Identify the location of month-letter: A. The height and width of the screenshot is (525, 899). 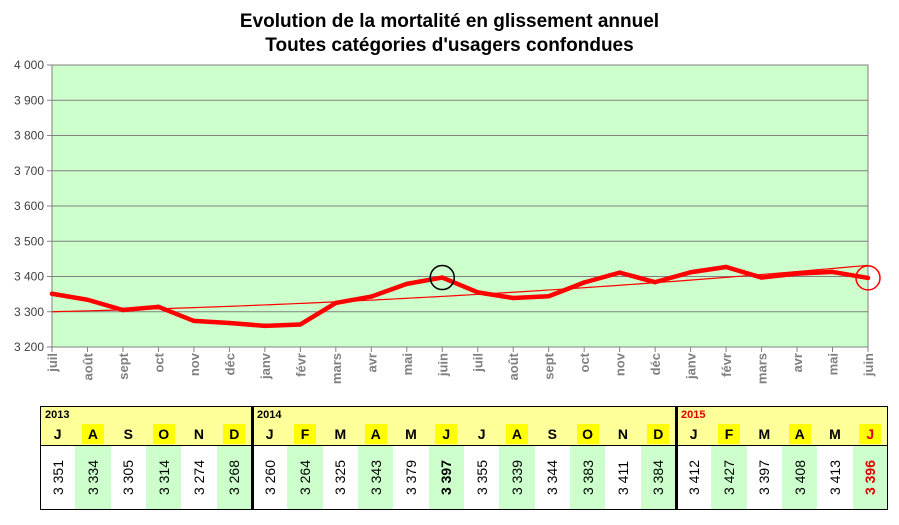
(92, 434).